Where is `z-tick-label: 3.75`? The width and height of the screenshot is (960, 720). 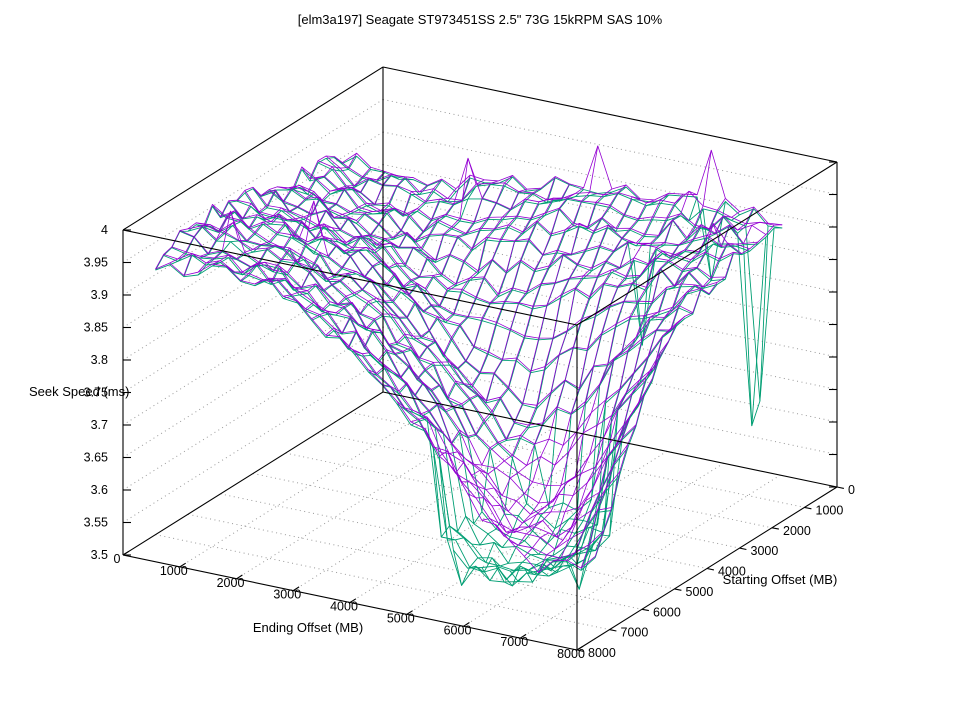 z-tick-label: 3.75 is located at coordinates (96, 393).